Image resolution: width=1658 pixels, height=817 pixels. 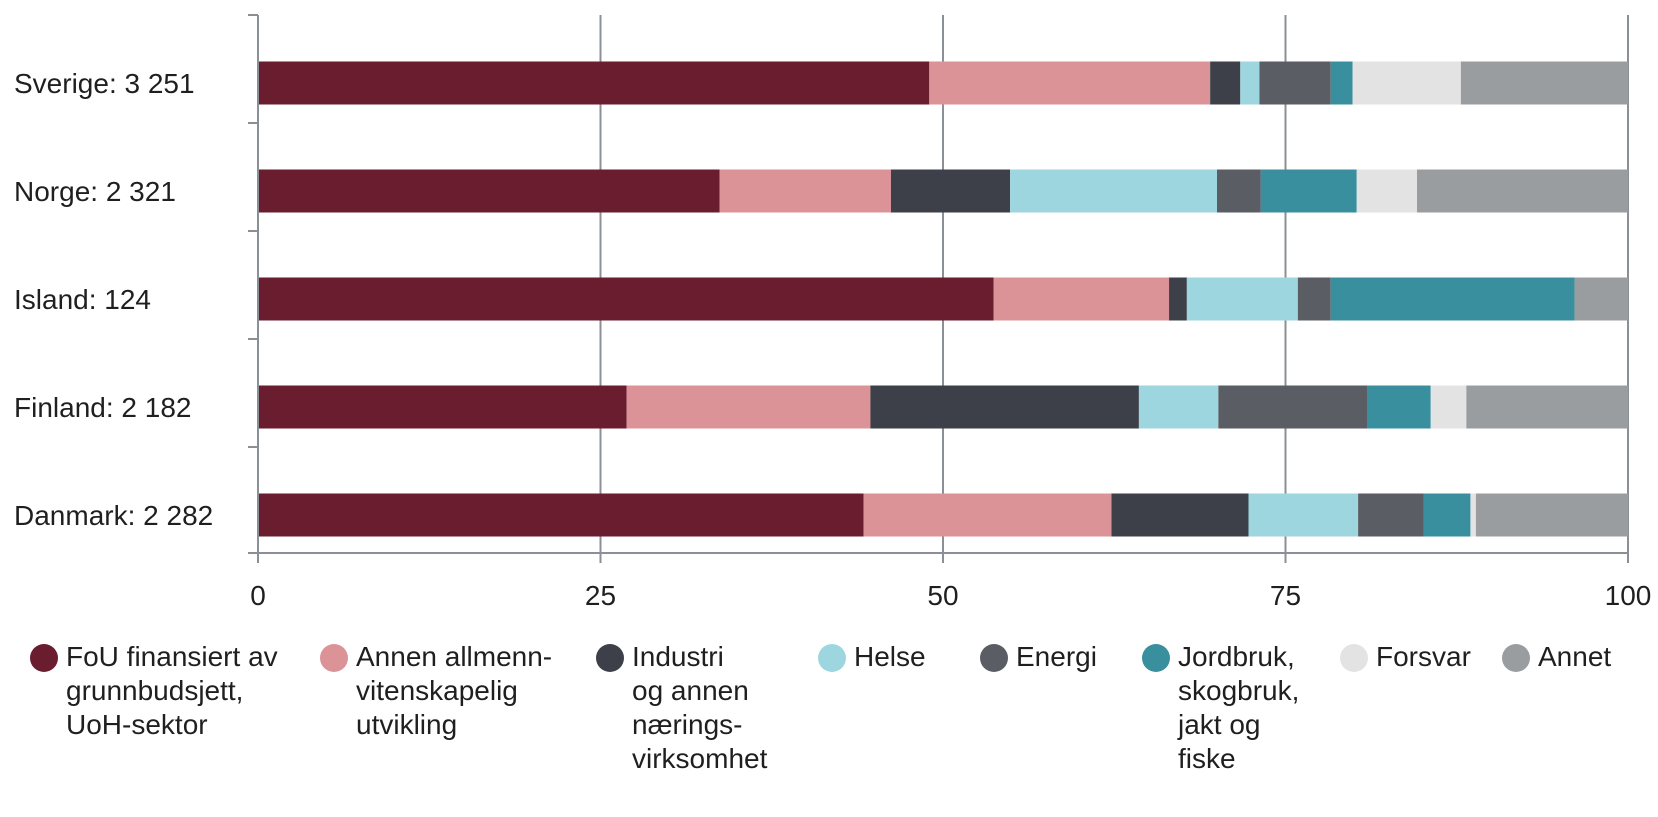 I want to click on legend-item: Annen allmenn- vitenskapelig utvikling, so click(x=436, y=691).